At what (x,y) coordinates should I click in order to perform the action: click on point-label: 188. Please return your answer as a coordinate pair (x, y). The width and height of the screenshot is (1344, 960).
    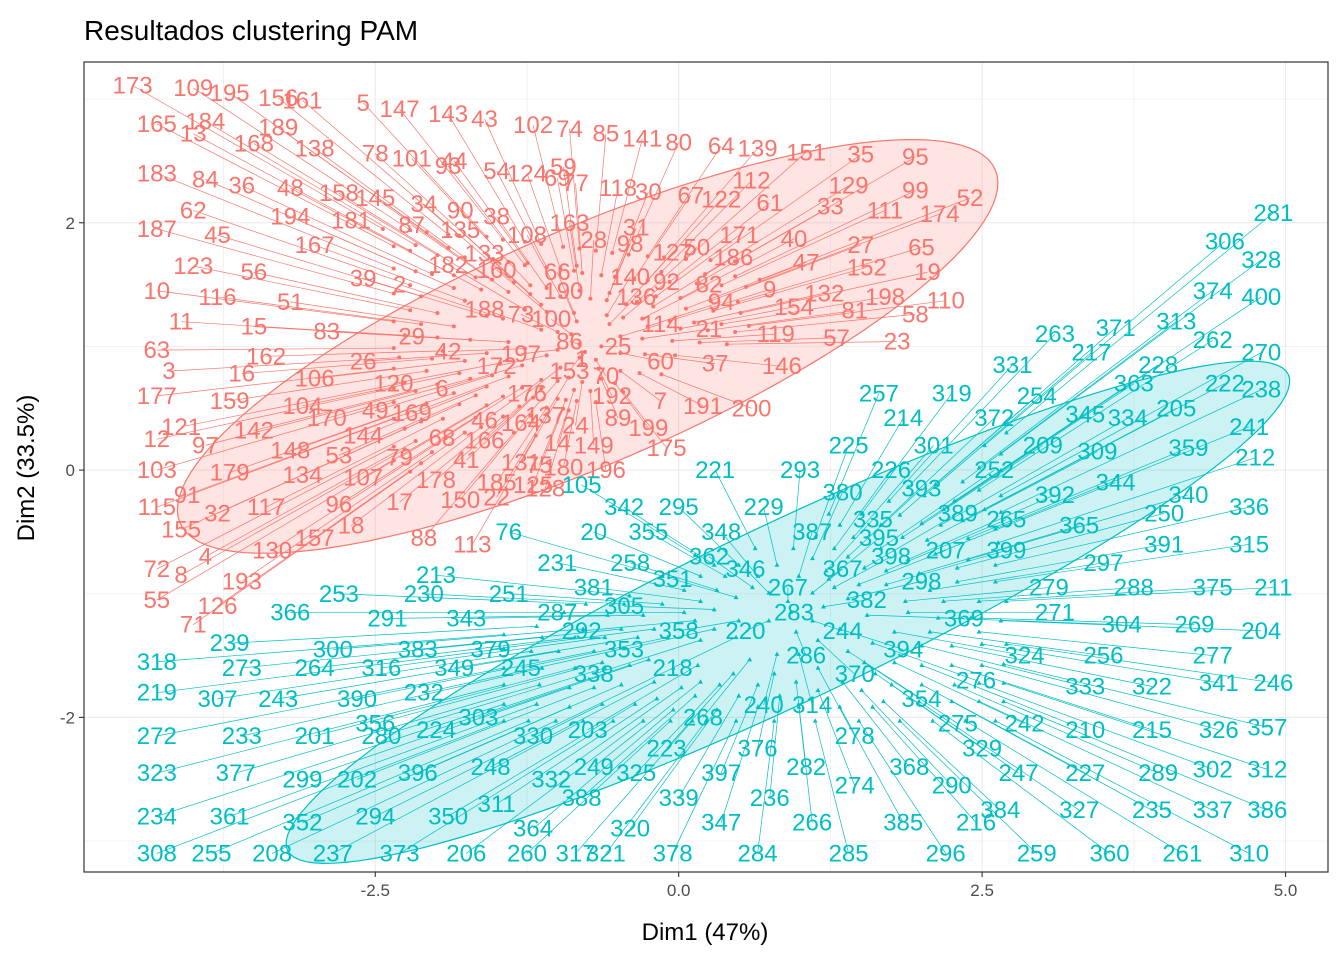
    Looking at the image, I should click on (484, 309).